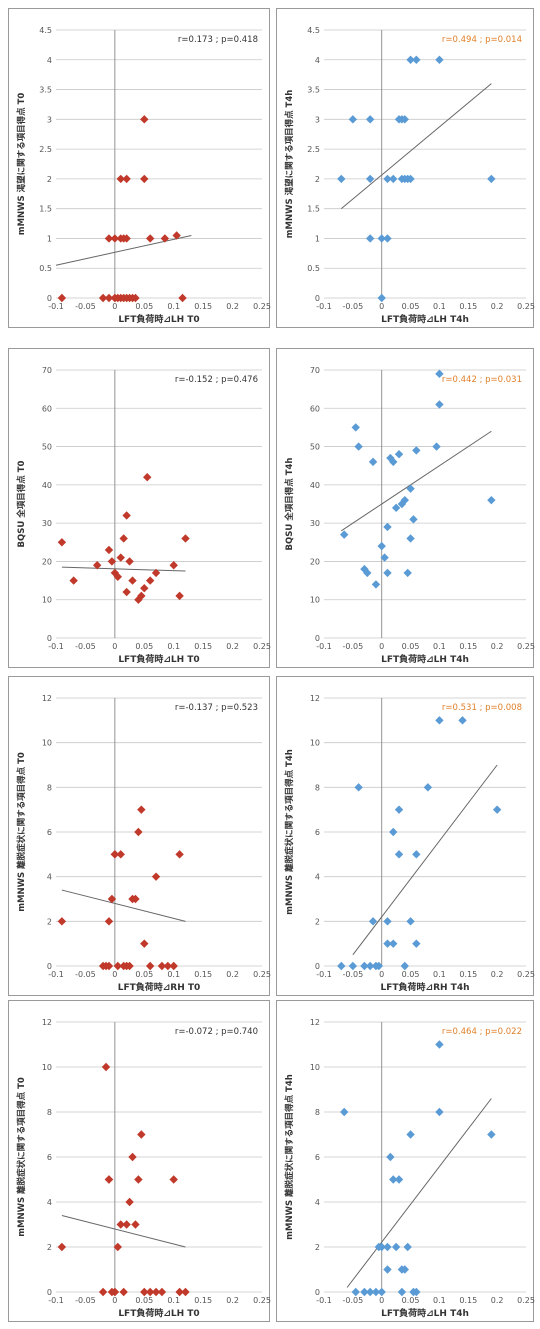  What do you see at coordinates (21, 503) in the screenshot?
I see `y-axis-title: BQSU 全項目得点 T0` at bounding box center [21, 503].